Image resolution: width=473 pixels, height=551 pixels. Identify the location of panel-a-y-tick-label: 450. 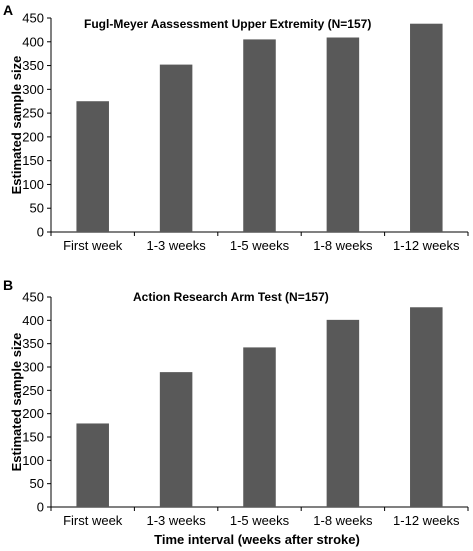
(33, 18).